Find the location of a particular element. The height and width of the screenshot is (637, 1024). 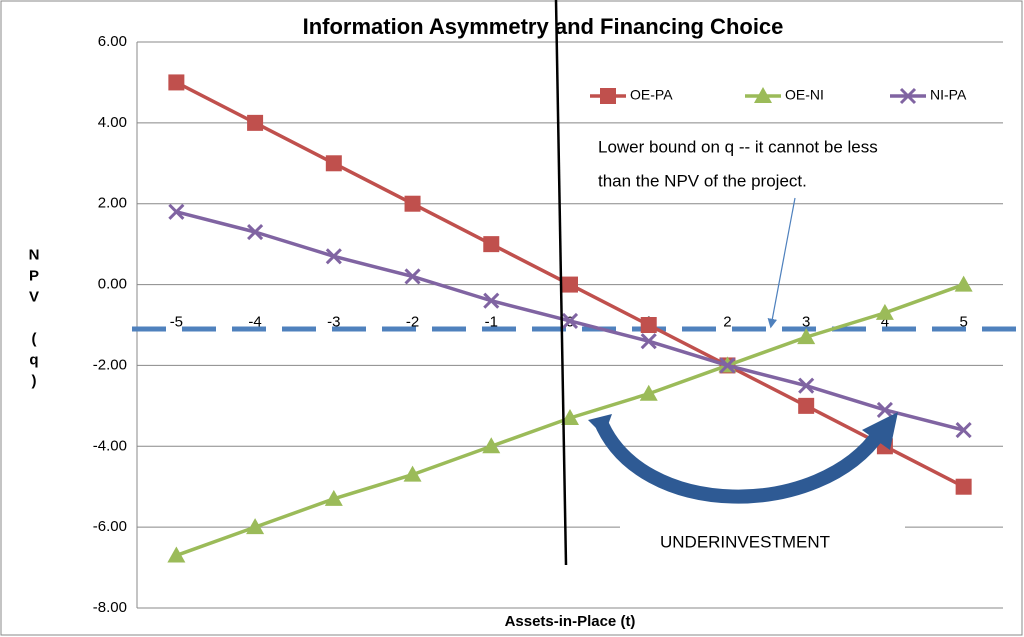

legend-label: OE-NI is located at coordinates (804, 95).